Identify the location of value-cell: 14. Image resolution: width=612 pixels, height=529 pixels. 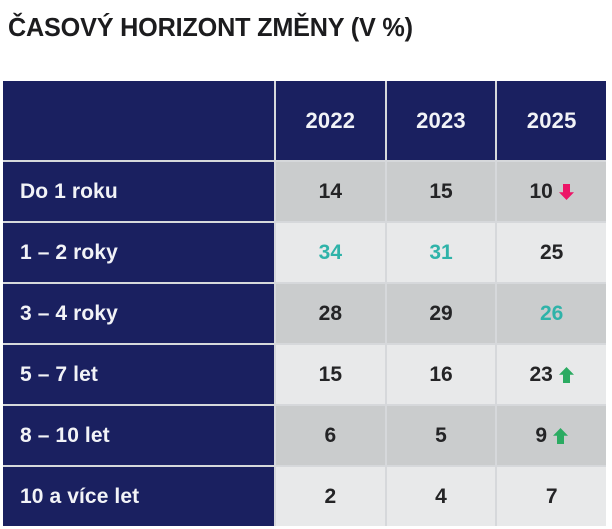
(330, 191).